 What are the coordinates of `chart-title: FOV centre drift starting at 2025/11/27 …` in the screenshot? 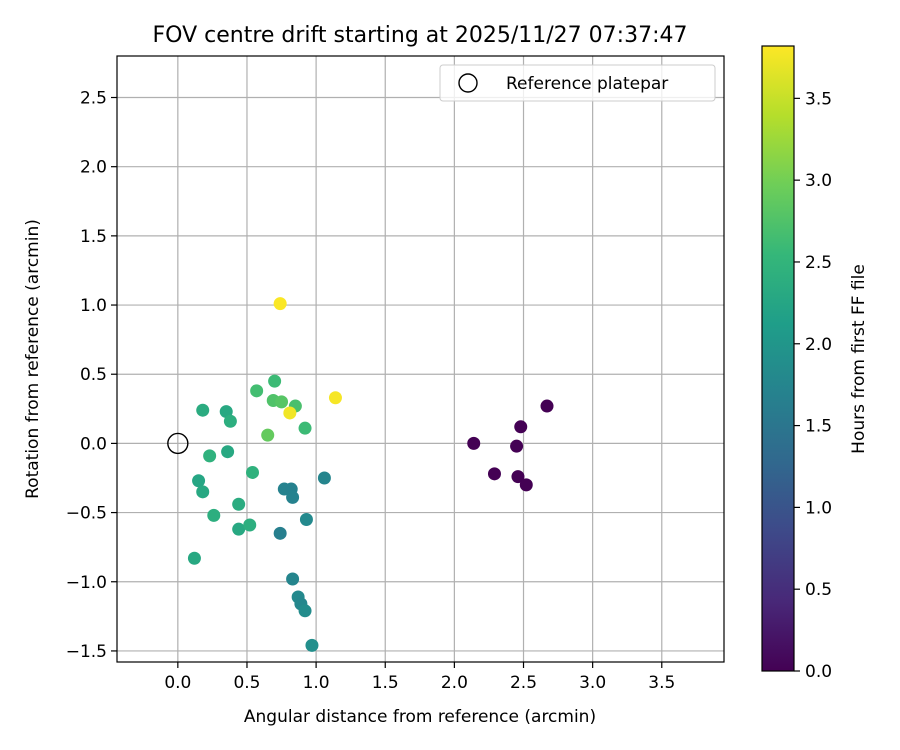 It's located at (420, 35).